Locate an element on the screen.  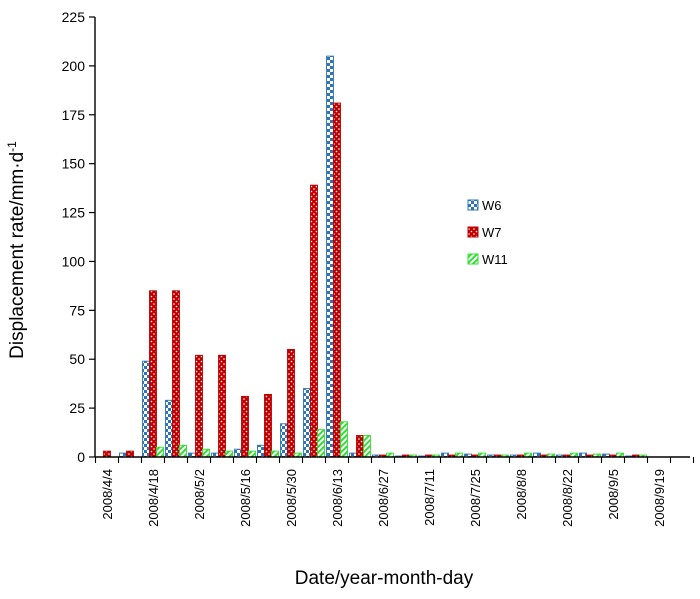
x-axis-title: Date/year-month-day is located at coordinates (384, 578).